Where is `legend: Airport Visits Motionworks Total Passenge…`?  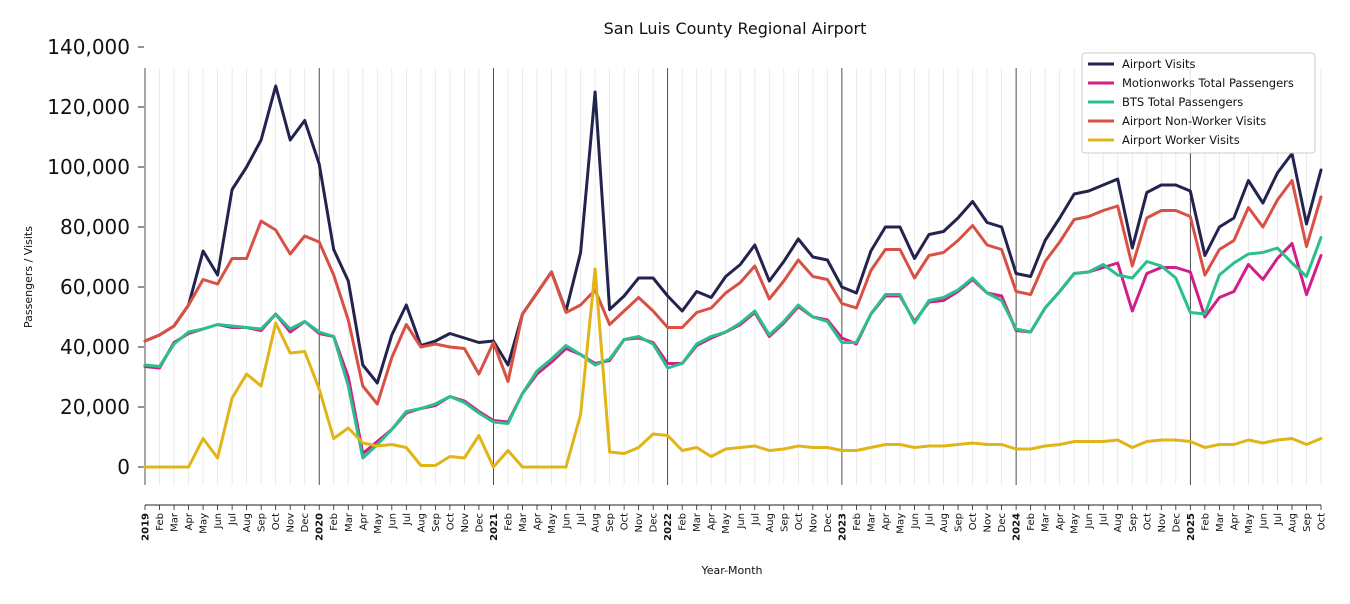 legend: Airport Visits Motionworks Total Passenge… is located at coordinates (1198, 103).